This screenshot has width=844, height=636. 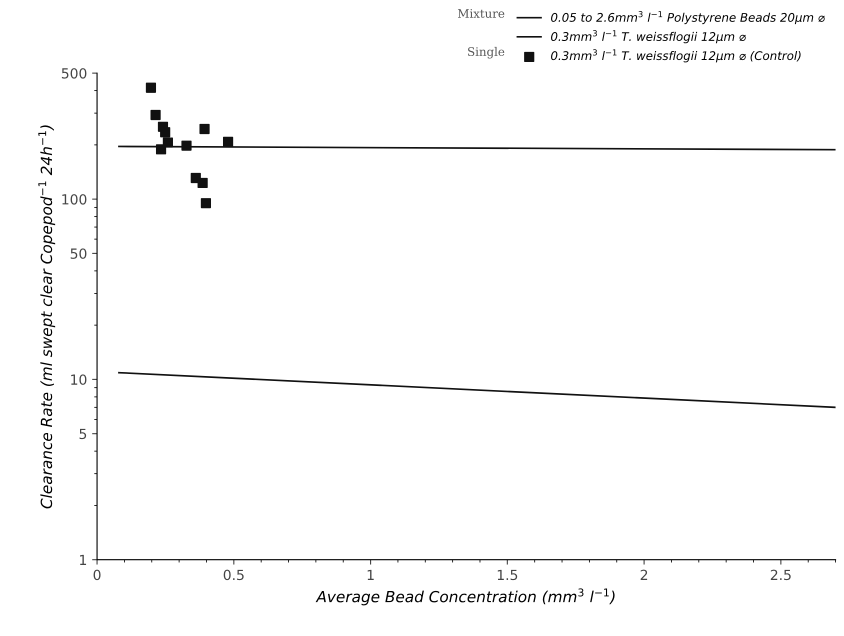 What do you see at coordinates (644, 575) in the screenshot?
I see `x-tick-label: 2` at bounding box center [644, 575].